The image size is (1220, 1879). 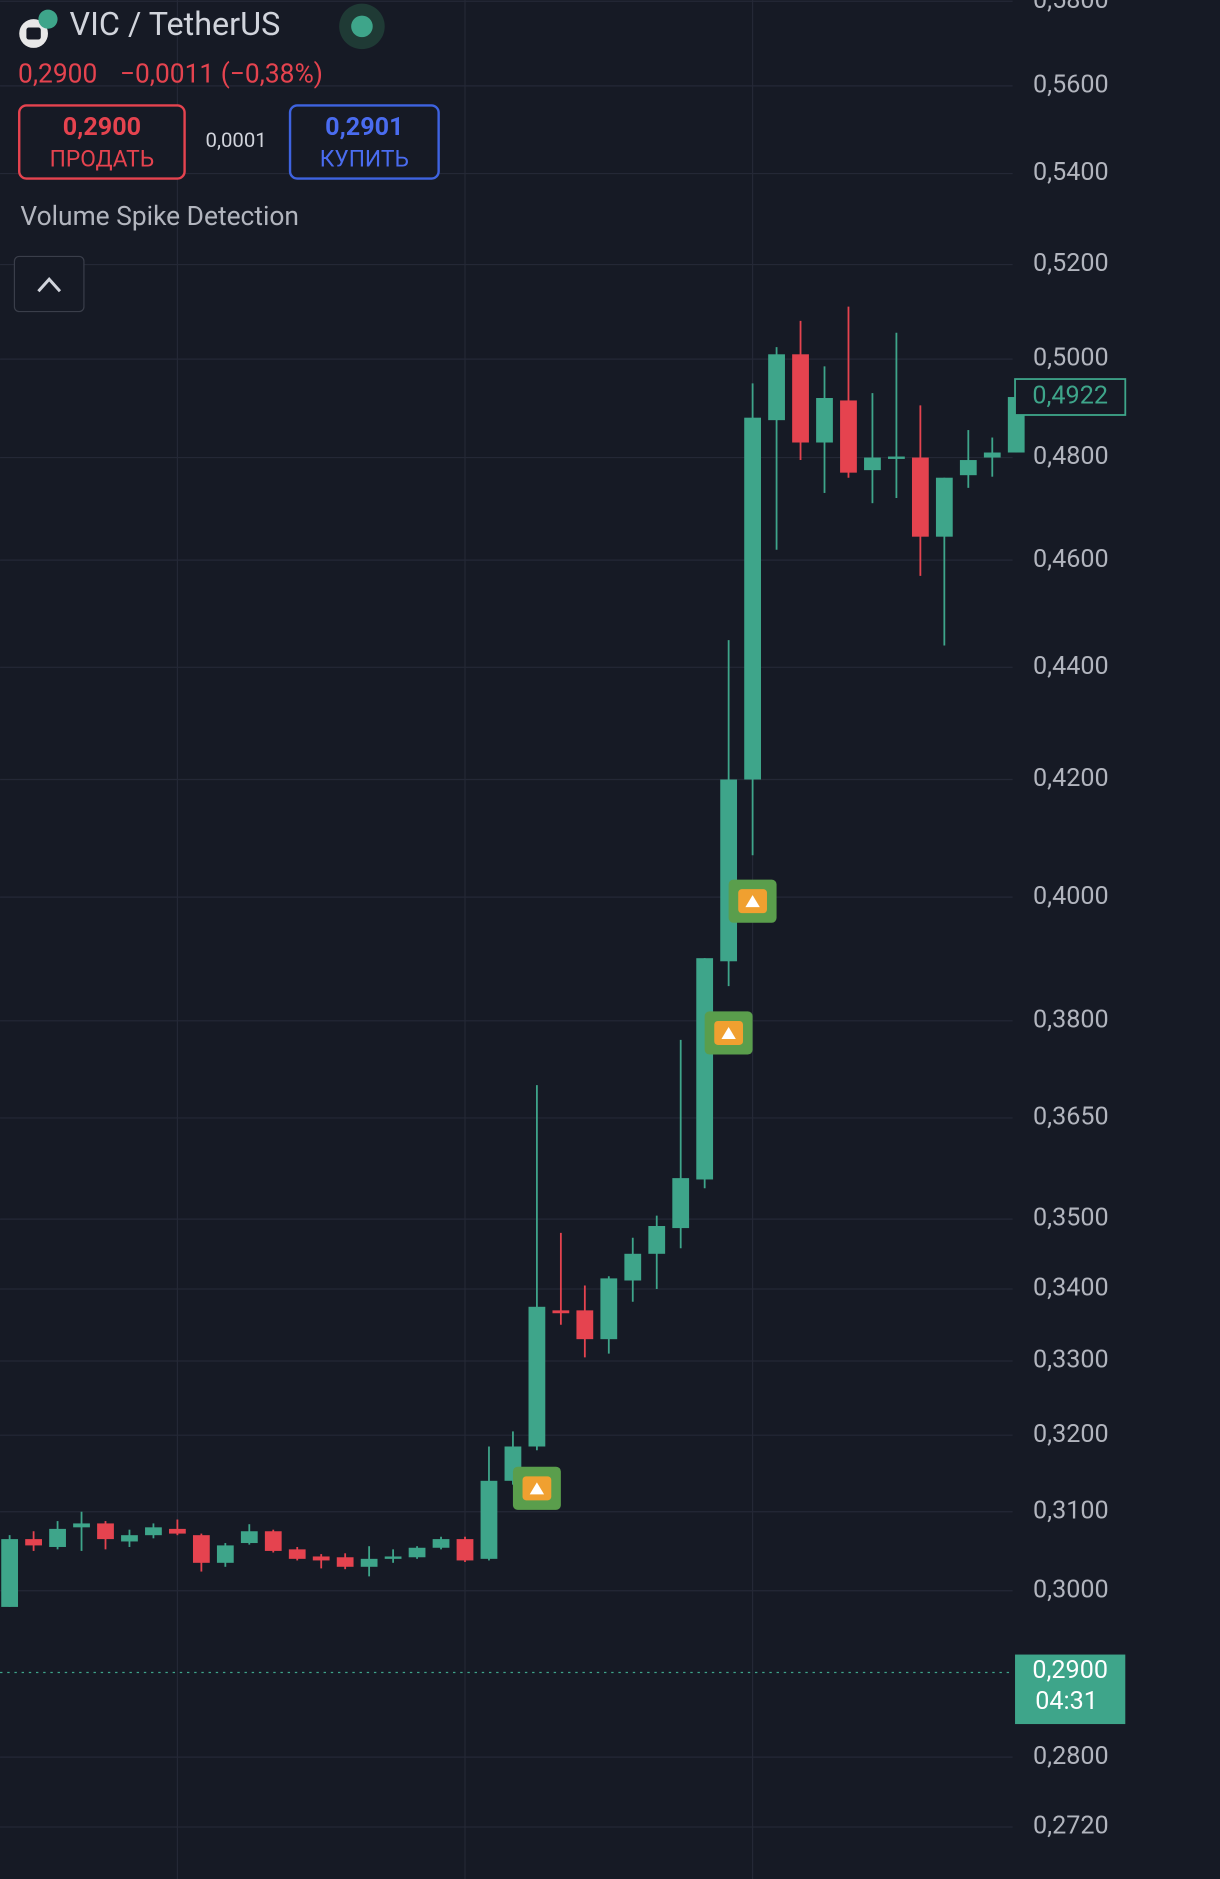 What do you see at coordinates (1071, 1218) in the screenshot?
I see `y-tick-label: 0,3500` at bounding box center [1071, 1218].